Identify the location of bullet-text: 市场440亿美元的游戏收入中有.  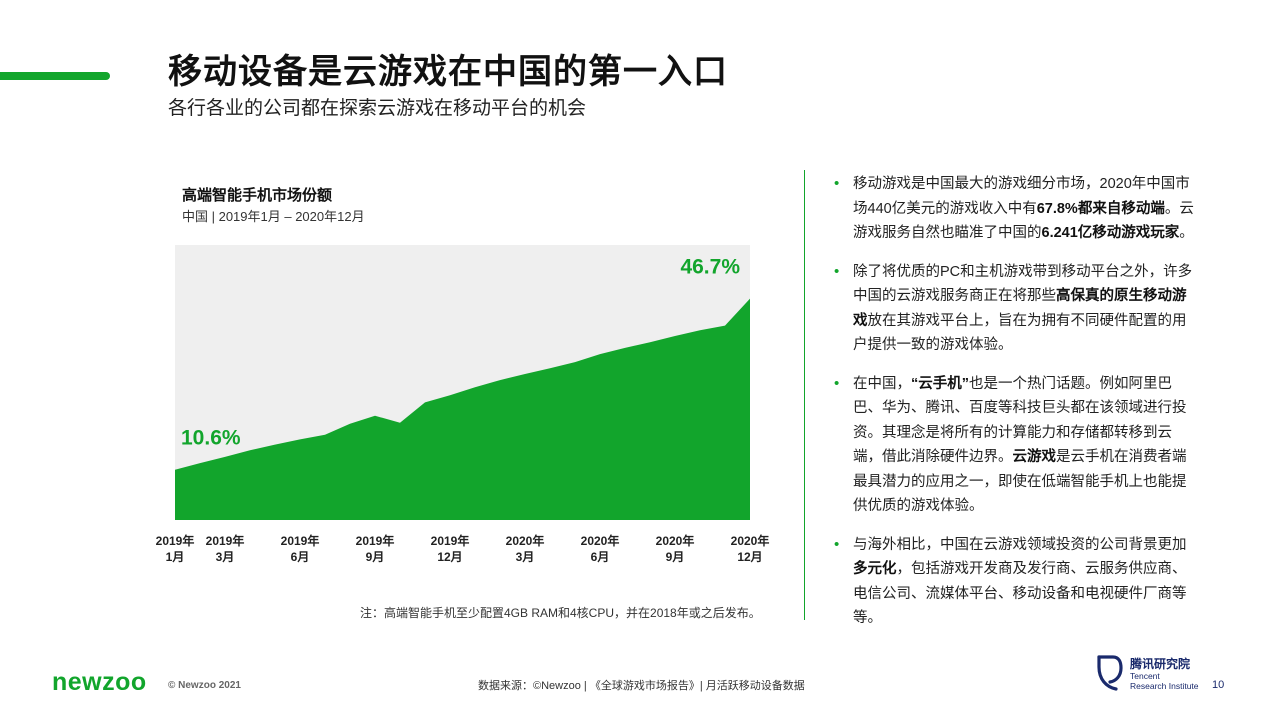
(1021, 196).